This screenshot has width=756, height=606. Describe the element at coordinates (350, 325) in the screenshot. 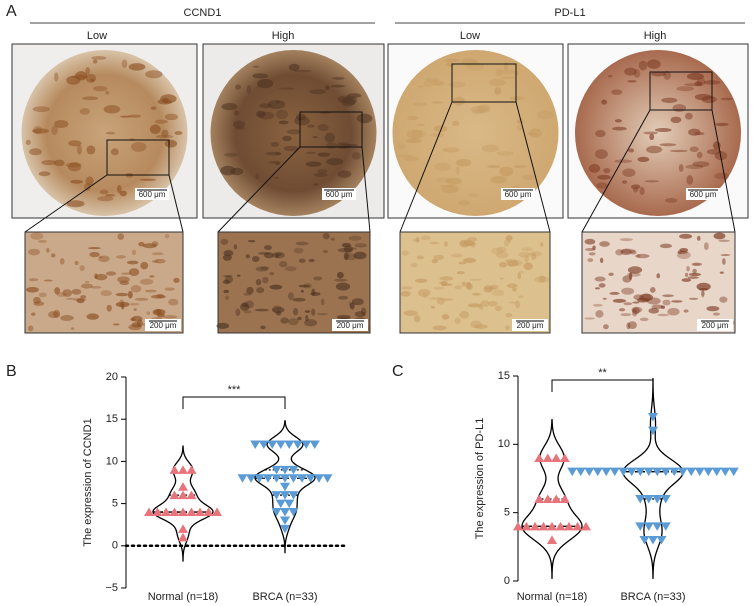

I see `scale-bar-label: 200 μm` at that location.